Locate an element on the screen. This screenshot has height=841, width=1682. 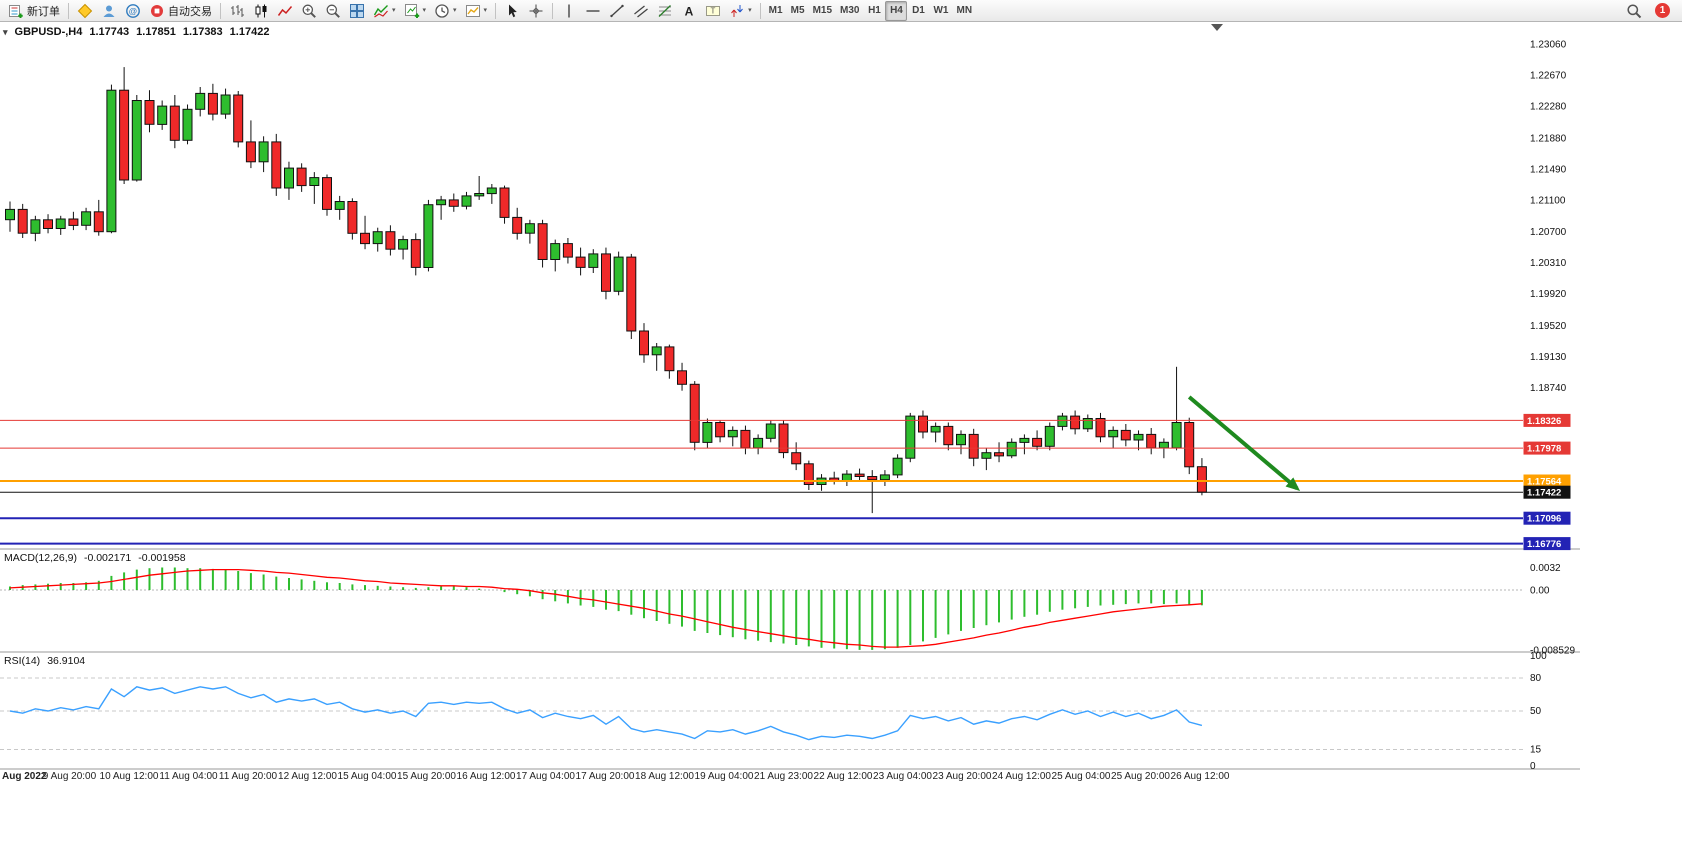
timeframe-m15-button: M15 is located at coordinates (822, 11).